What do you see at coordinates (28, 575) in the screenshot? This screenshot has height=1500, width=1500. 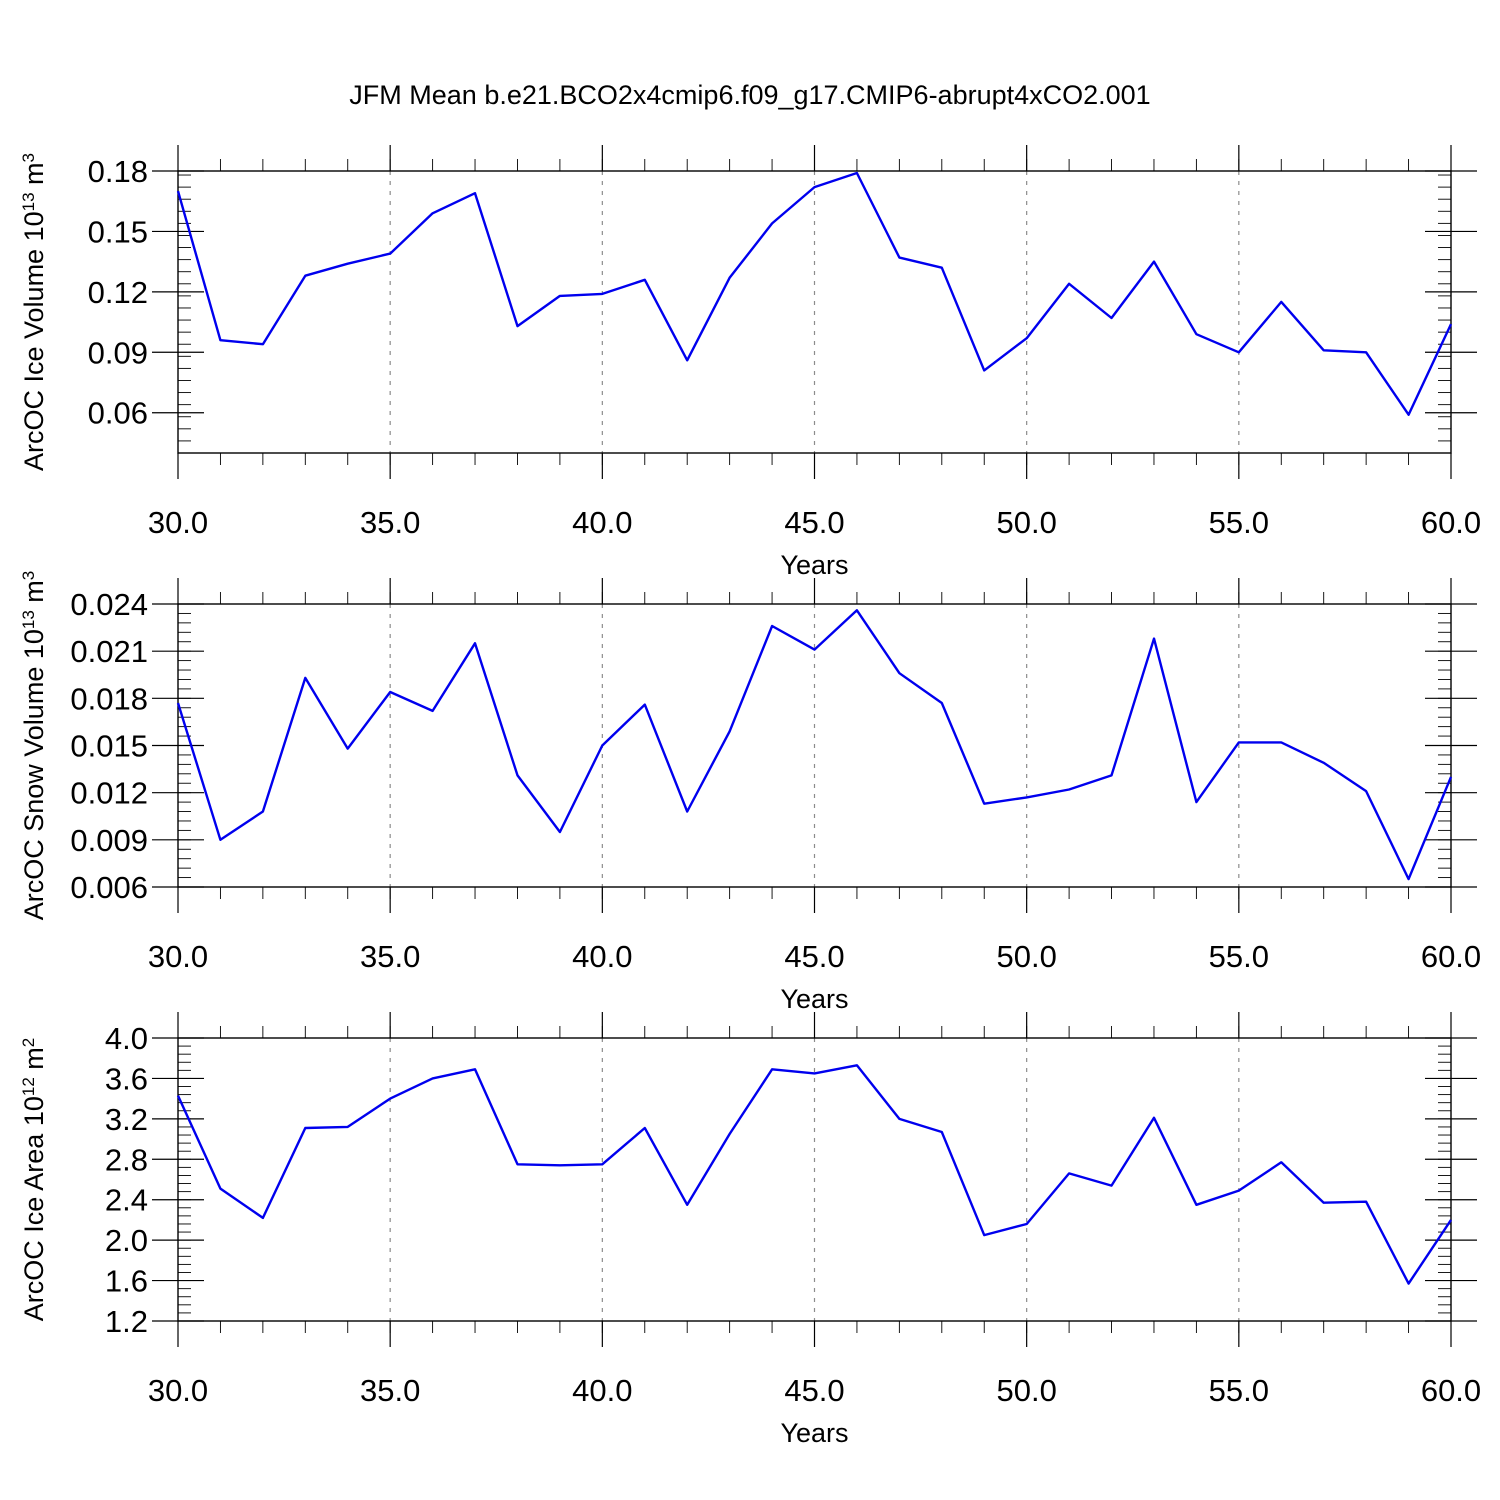 I see `chart-2-y-axis-label-unit-exponent: 3` at bounding box center [28, 575].